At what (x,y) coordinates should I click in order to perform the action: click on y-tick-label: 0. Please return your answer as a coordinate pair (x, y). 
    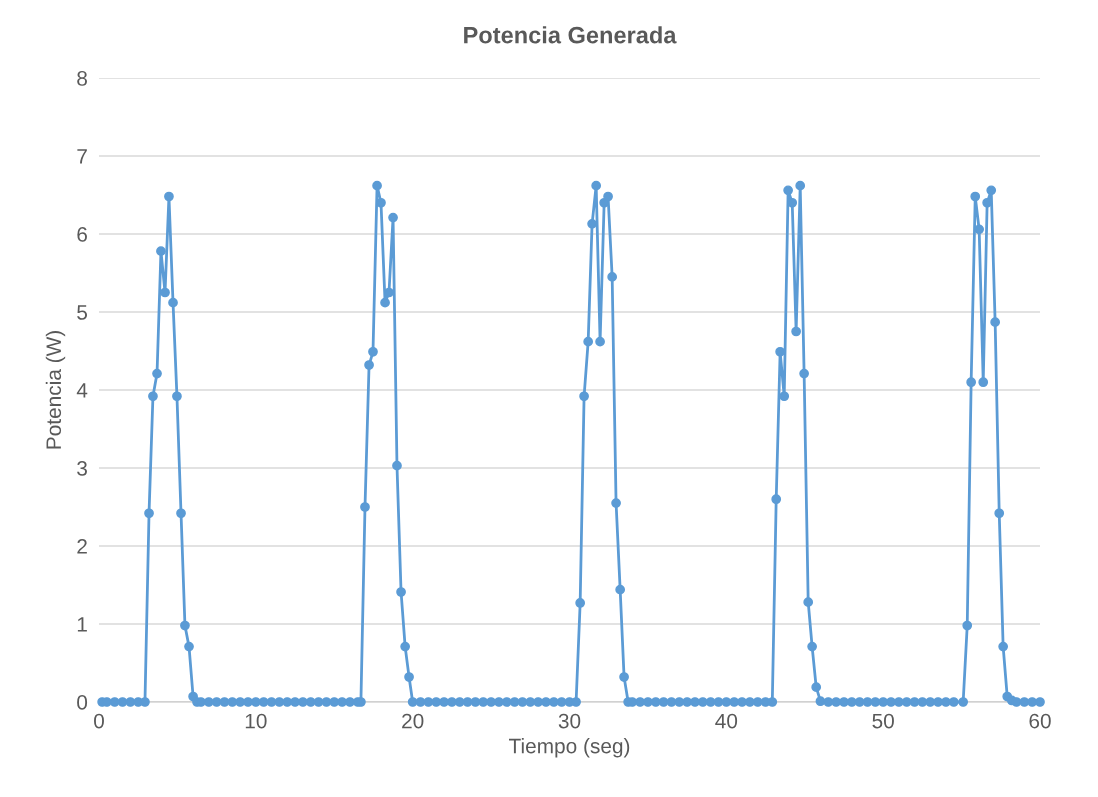
    Looking at the image, I should click on (82, 702).